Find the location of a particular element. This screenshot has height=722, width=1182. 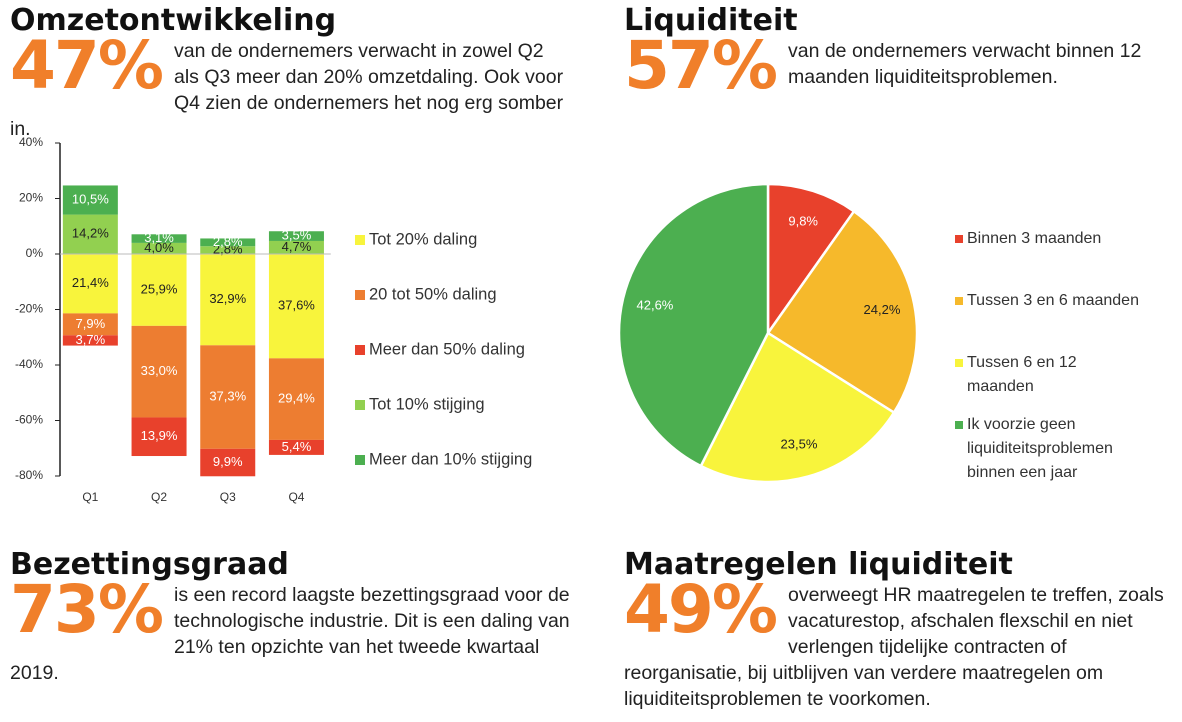

data-label: 13,9% is located at coordinates (159, 435).